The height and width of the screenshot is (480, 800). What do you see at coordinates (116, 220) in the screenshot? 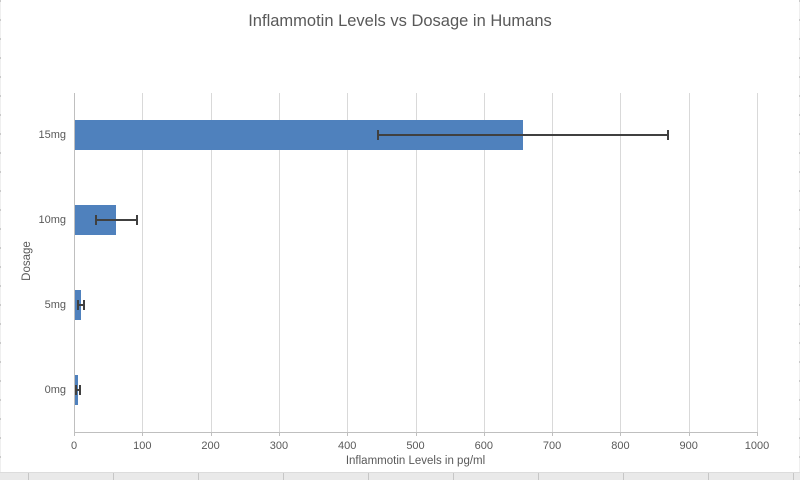
I see `error-bar-10mg` at bounding box center [116, 220].